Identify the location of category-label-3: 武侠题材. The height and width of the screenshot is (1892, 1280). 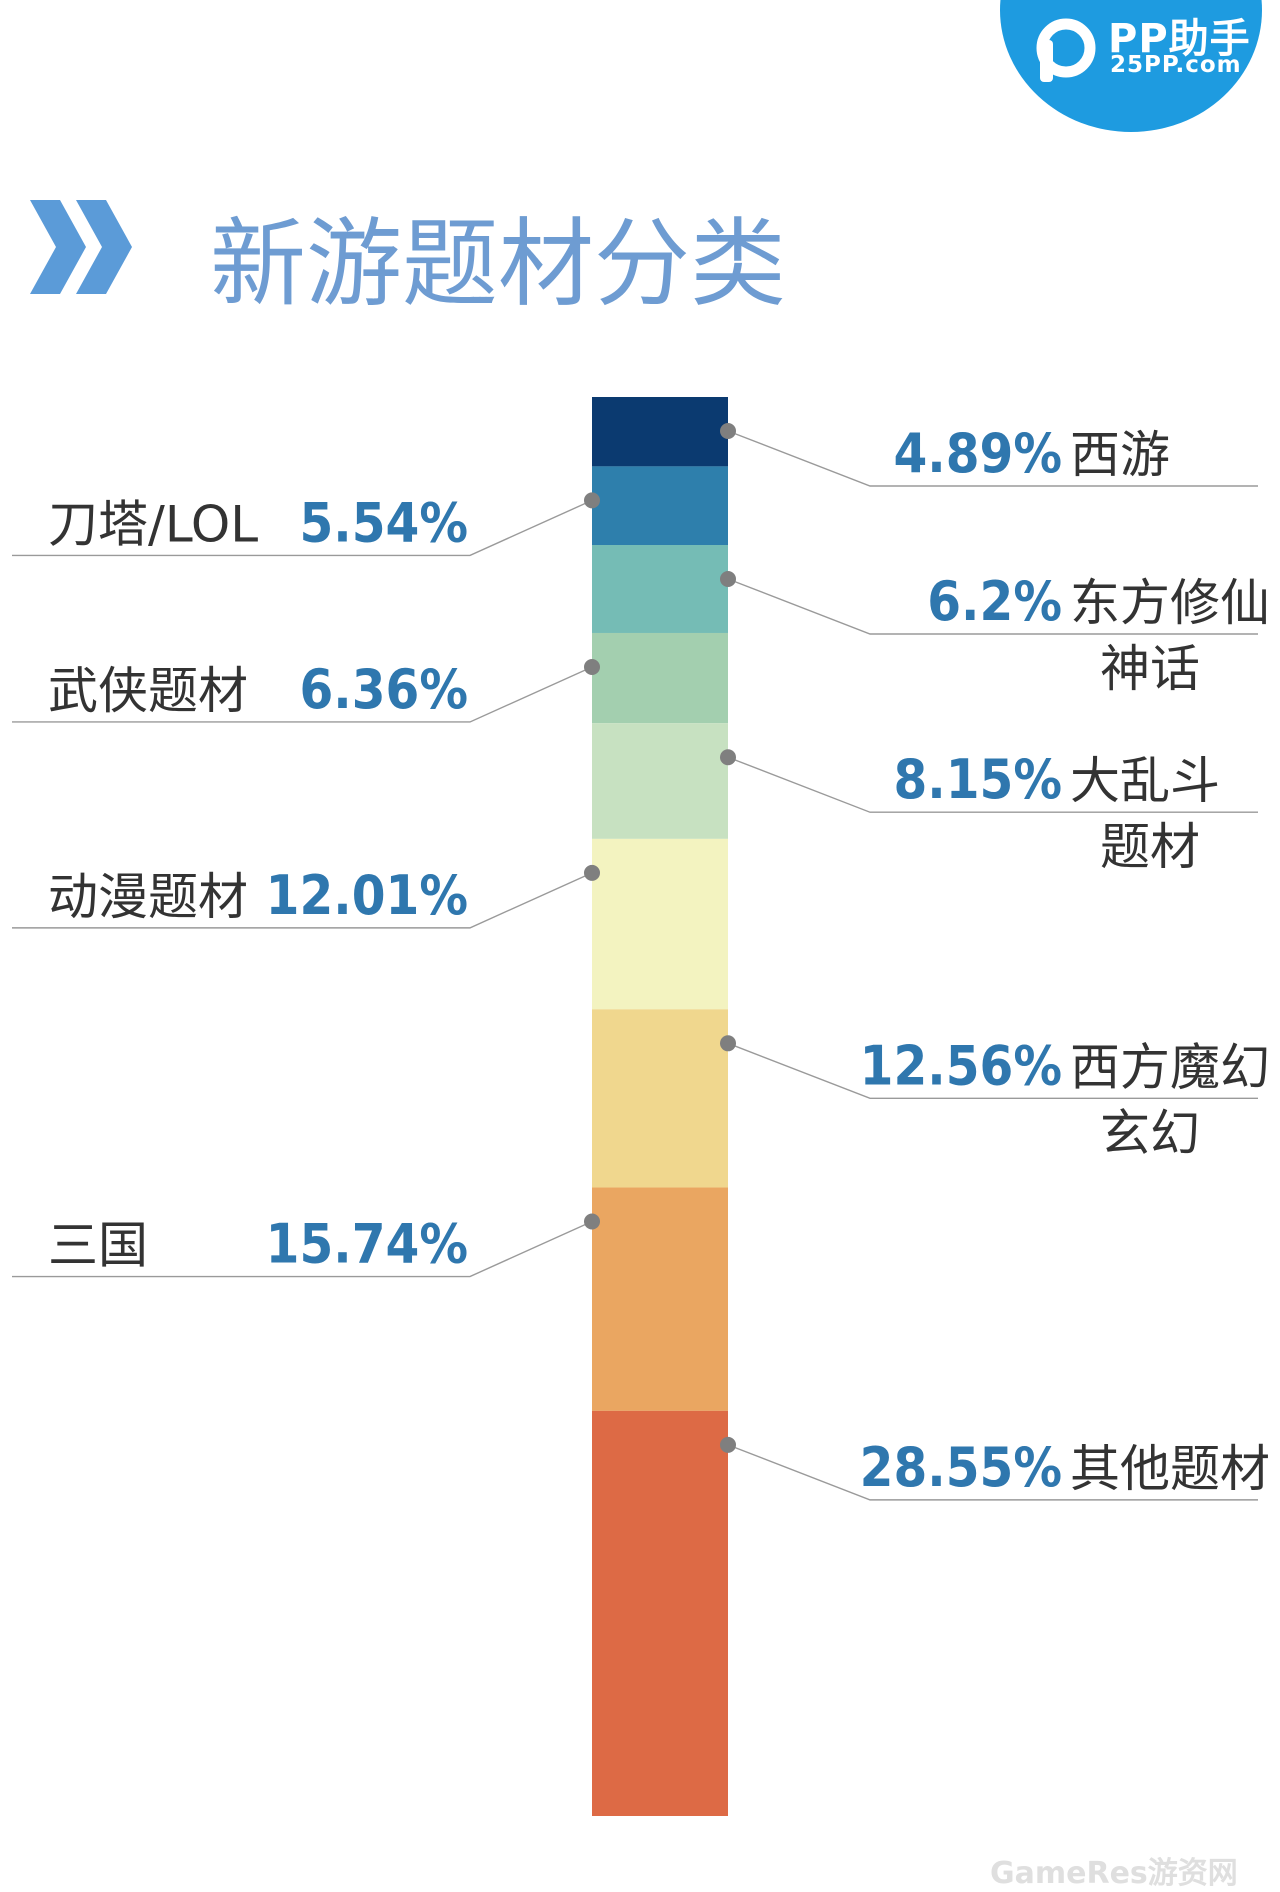
(148, 691).